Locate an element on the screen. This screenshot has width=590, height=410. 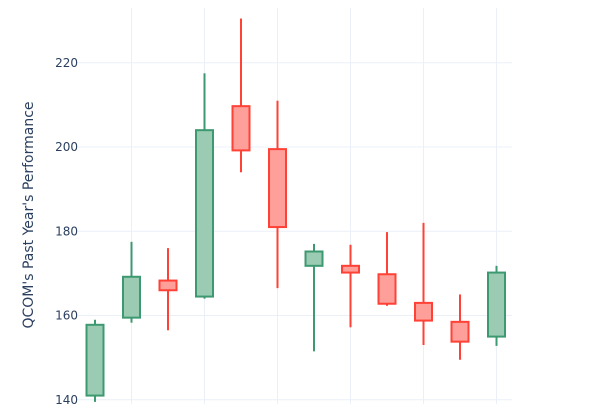
y-tick-label: 200 is located at coordinates (66, 147).